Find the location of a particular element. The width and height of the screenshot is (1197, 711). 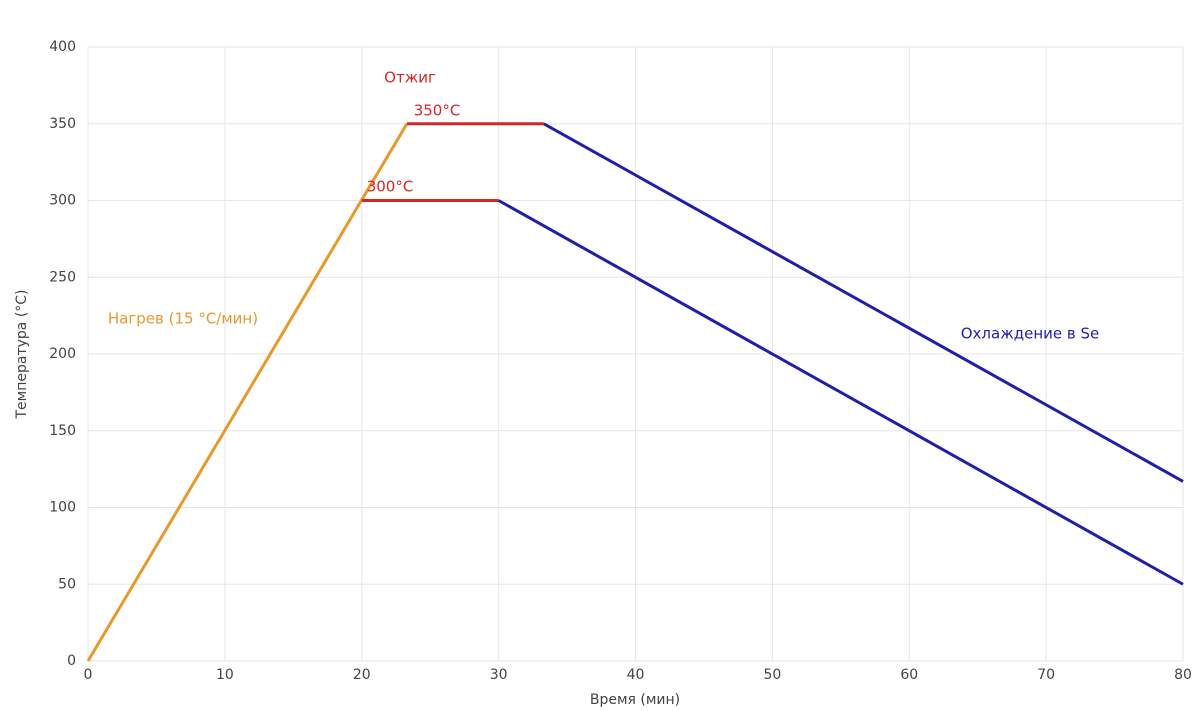

annotation: Отжиг is located at coordinates (410, 78).